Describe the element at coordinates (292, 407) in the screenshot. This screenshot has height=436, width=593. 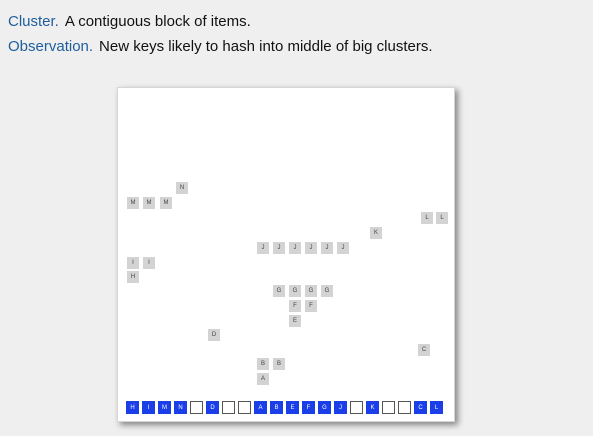
I see `table-cell: E` at that location.